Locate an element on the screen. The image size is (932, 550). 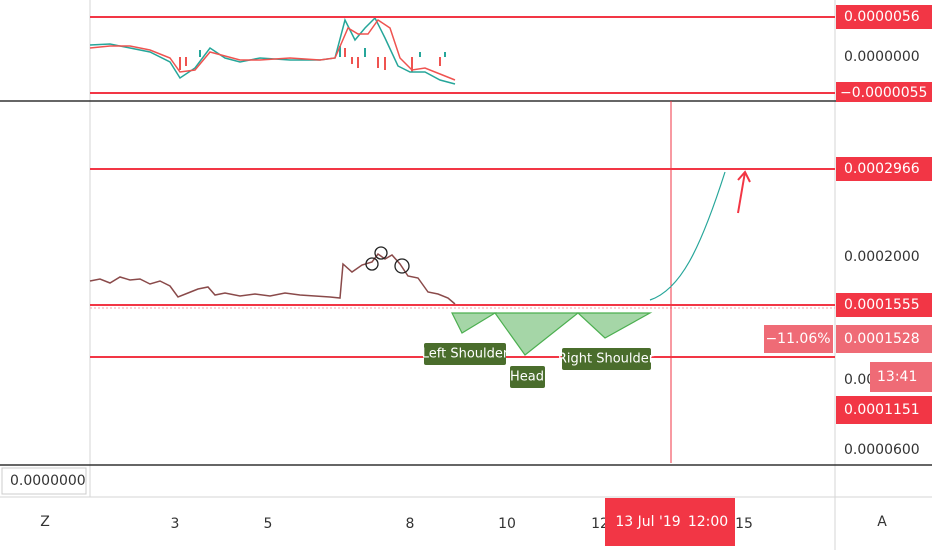
price-label: 0.0002000 is located at coordinates (882, 257).